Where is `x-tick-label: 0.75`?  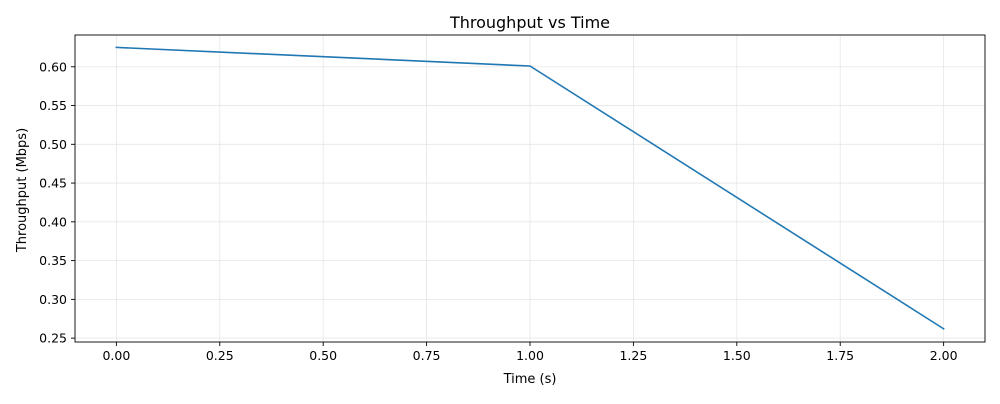 x-tick-label: 0.75 is located at coordinates (427, 355).